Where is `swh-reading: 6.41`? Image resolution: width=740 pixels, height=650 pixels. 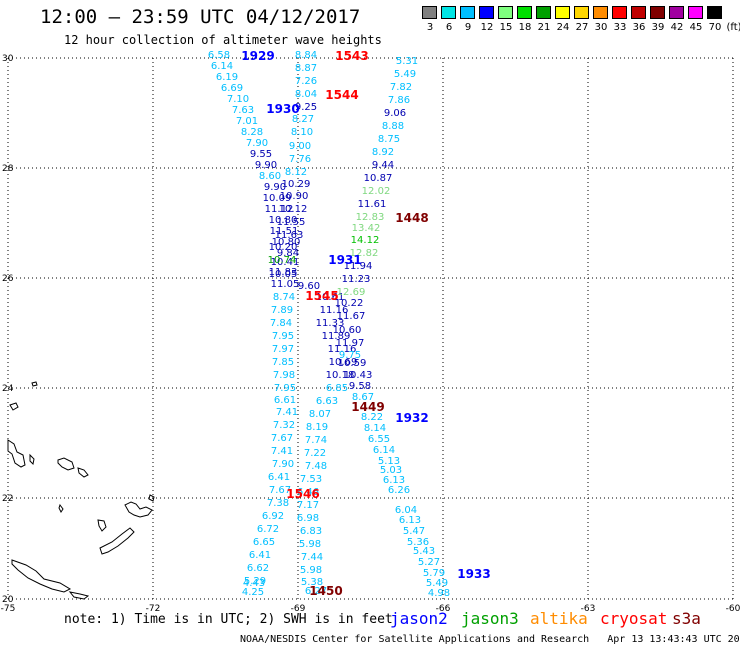 swh-reading: 6.41 is located at coordinates (279, 477).